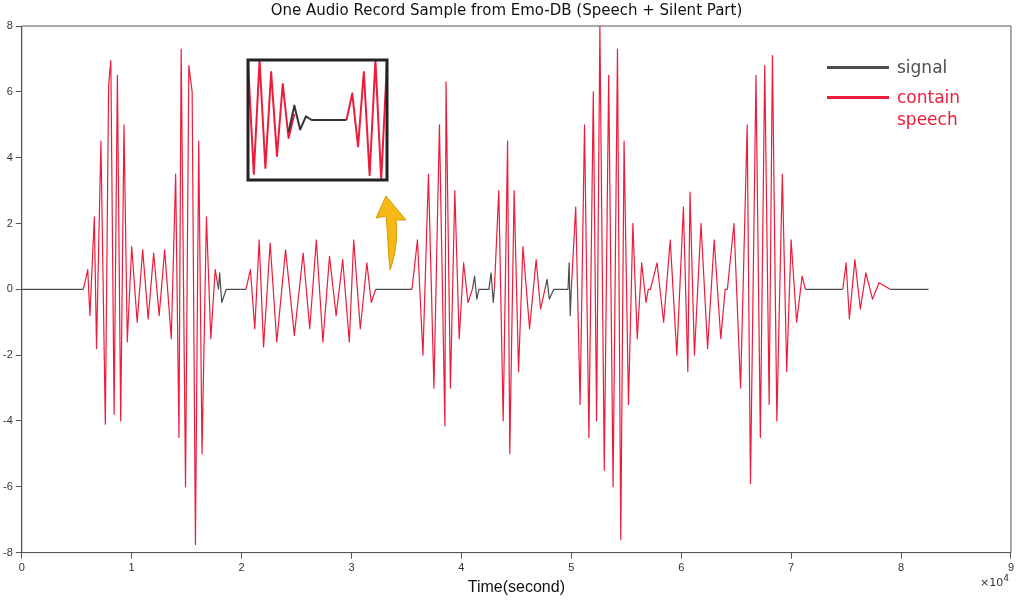 The image size is (1017, 601). I want to click on y-tick-label: -4, so click(8, 419).